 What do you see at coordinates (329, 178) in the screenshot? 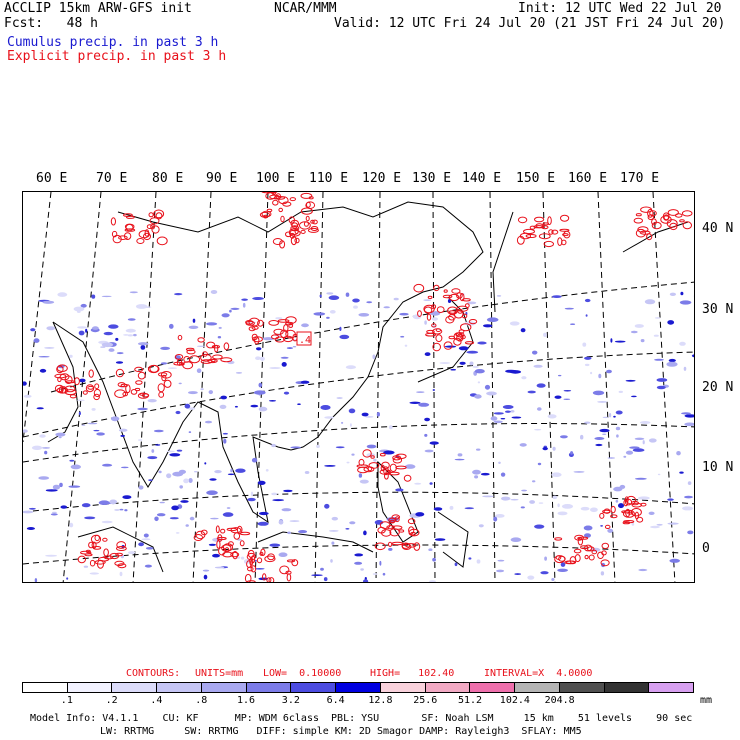
I see `longitude-label: 110 E` at bounding box center [329, 178].